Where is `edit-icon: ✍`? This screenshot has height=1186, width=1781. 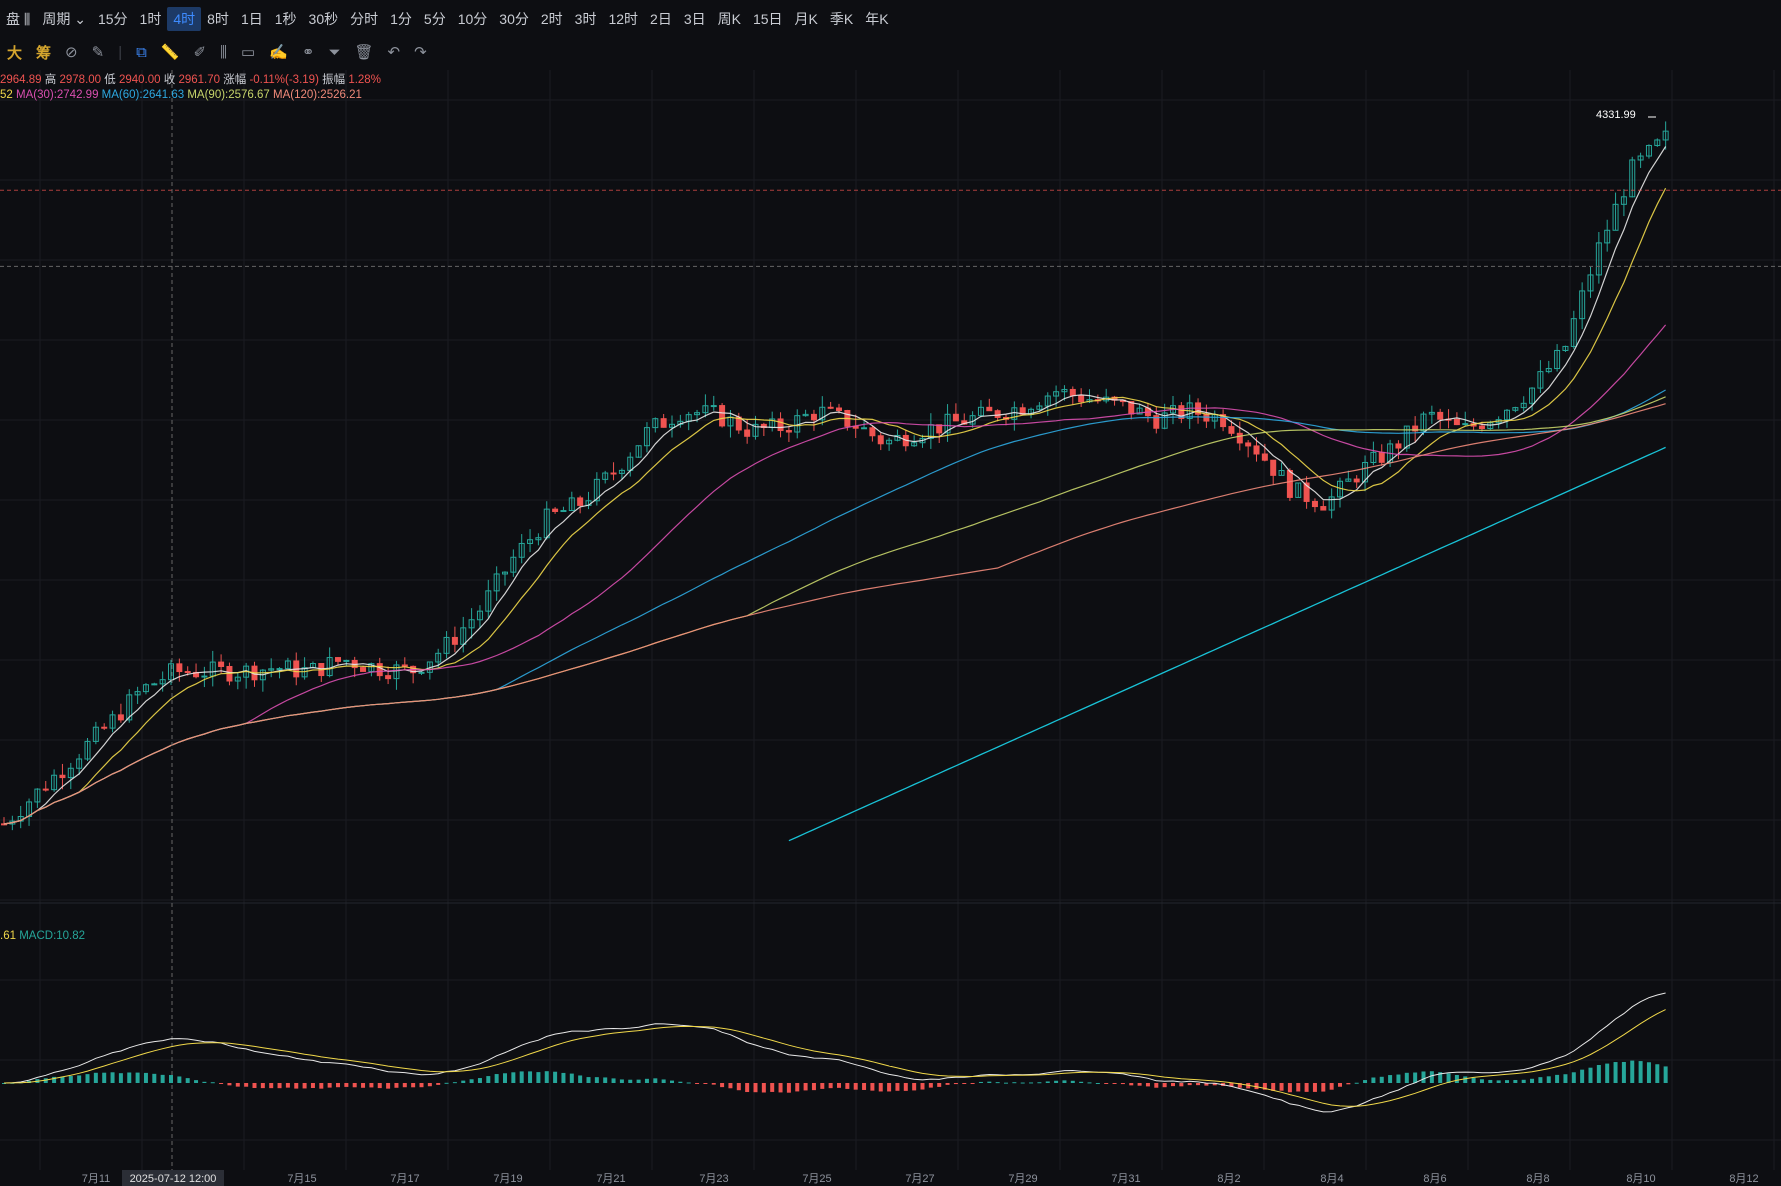
edit-icon: ✍ is located at coordinates (278, 52).